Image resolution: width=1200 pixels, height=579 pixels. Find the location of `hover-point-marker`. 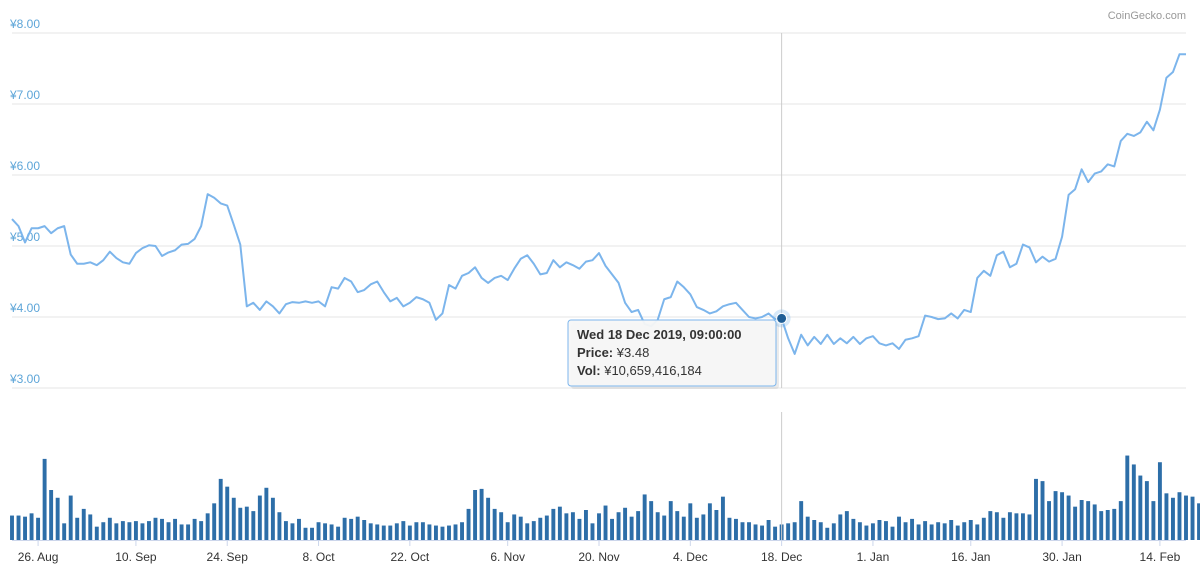

hover-point-marker is located at coordinates (782, 318).